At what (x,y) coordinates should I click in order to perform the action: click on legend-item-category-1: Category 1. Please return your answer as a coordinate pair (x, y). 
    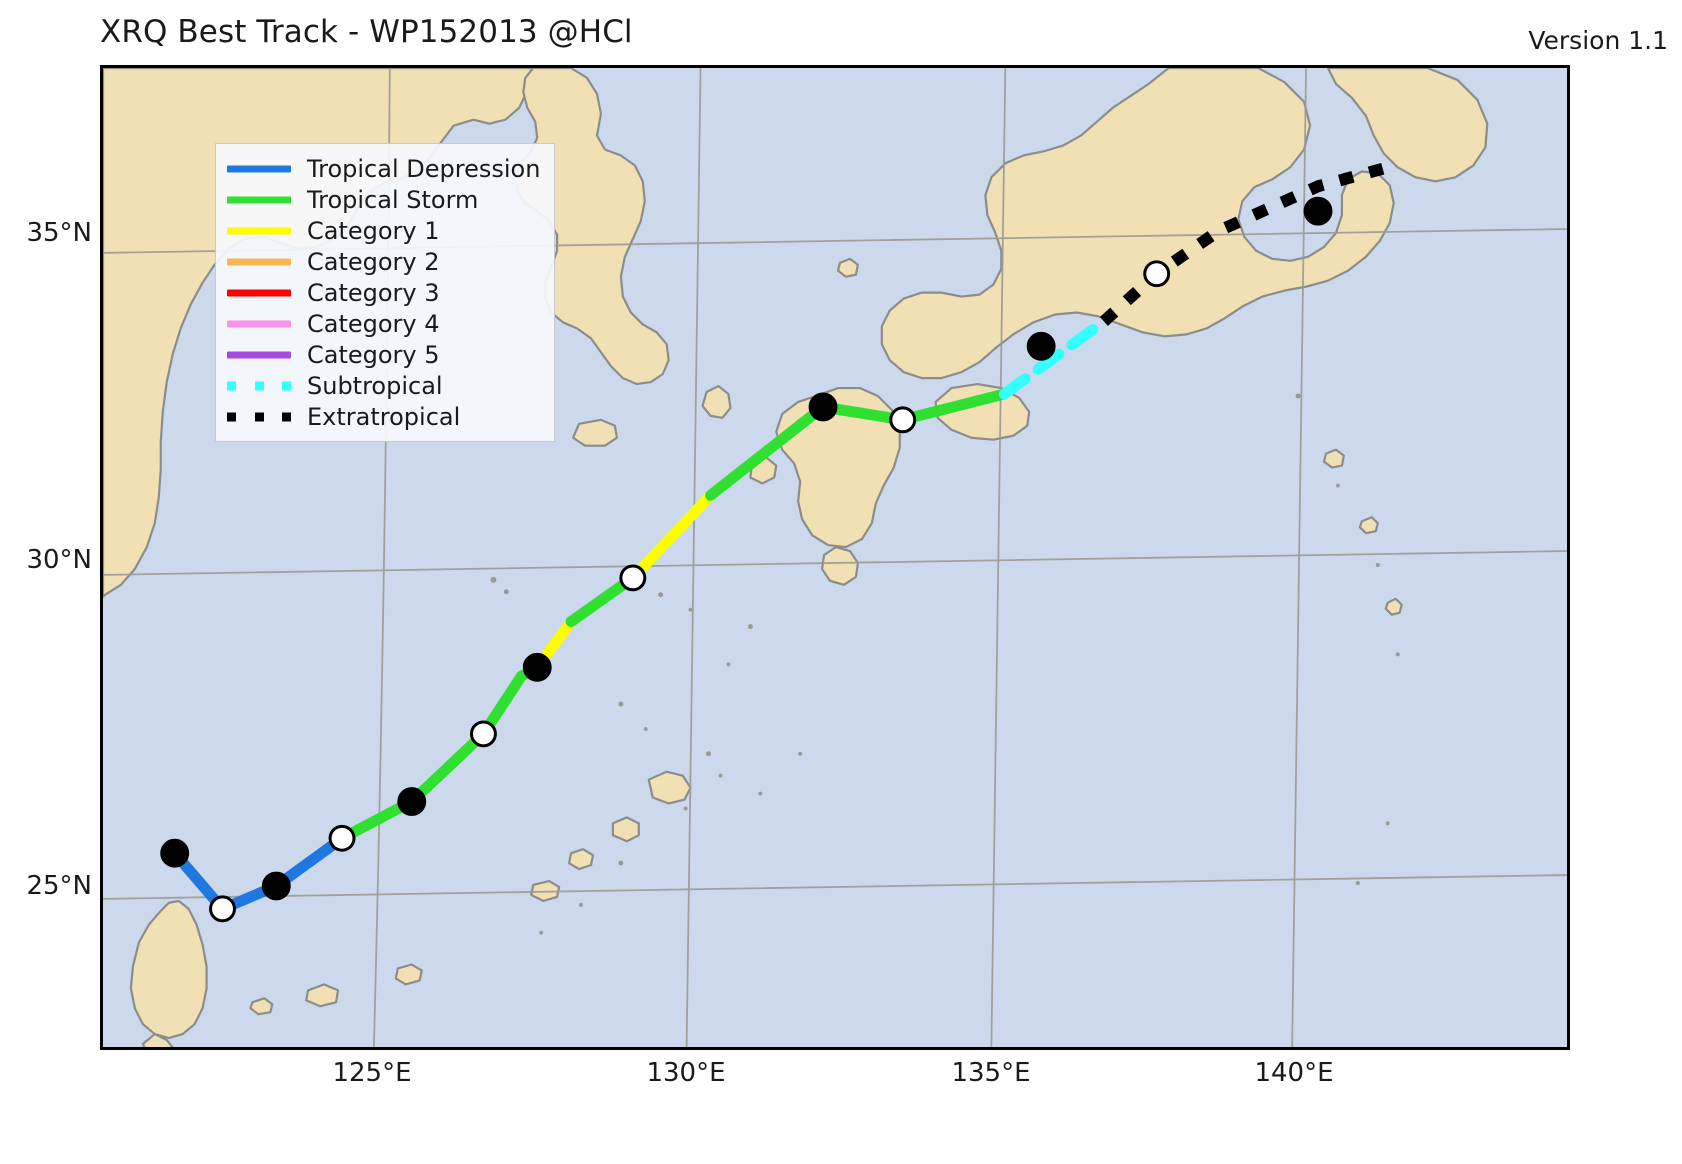
    Looking at the image, I should click on (383, 230).